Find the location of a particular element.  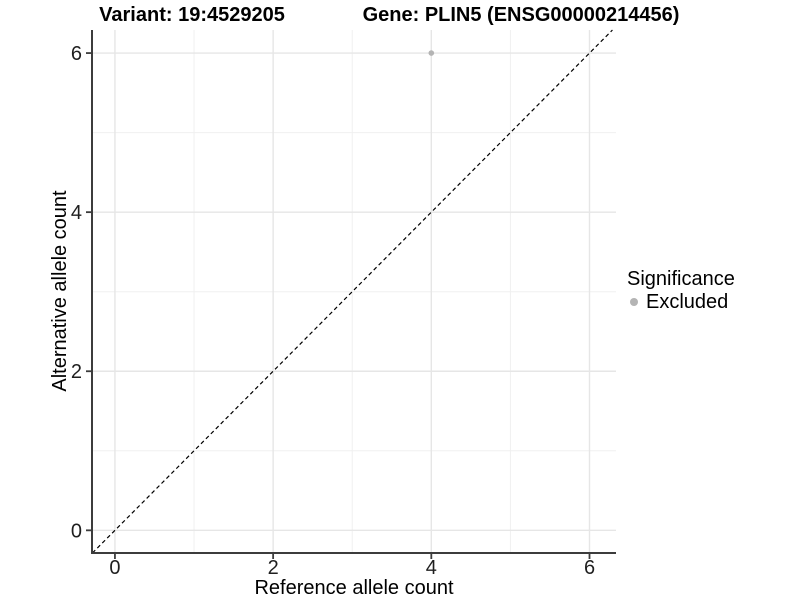

x-axis-title: Reference allele count is located at coordinates (354, 588).